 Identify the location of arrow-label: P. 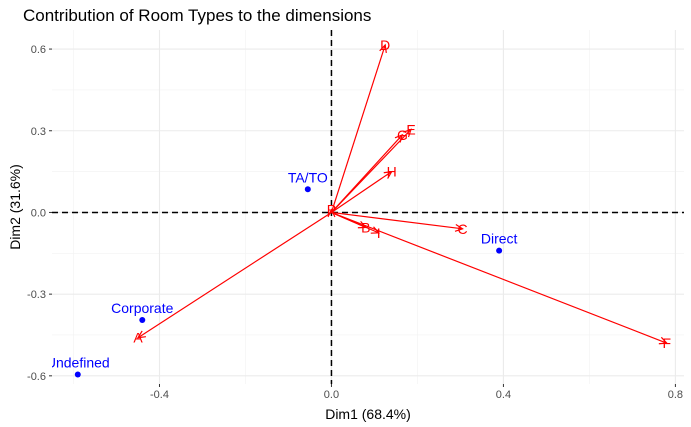
(331, 210).